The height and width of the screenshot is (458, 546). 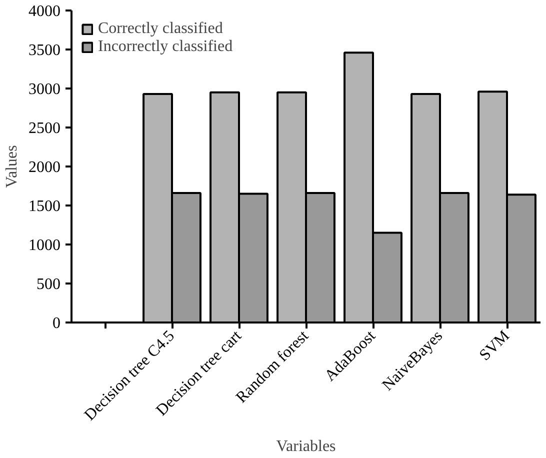 I want to click on y-tick-label: 3000, so click(x=44, y=89).